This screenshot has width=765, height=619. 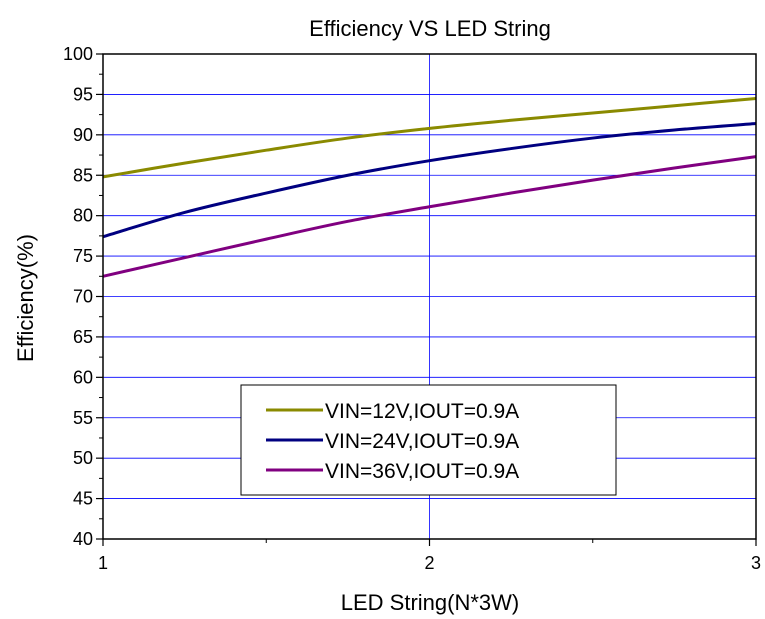 What do you see at coordinates (83, 216) in the screenshot?
I see `y-tick-label: 80` at bounding box center [83, 216].